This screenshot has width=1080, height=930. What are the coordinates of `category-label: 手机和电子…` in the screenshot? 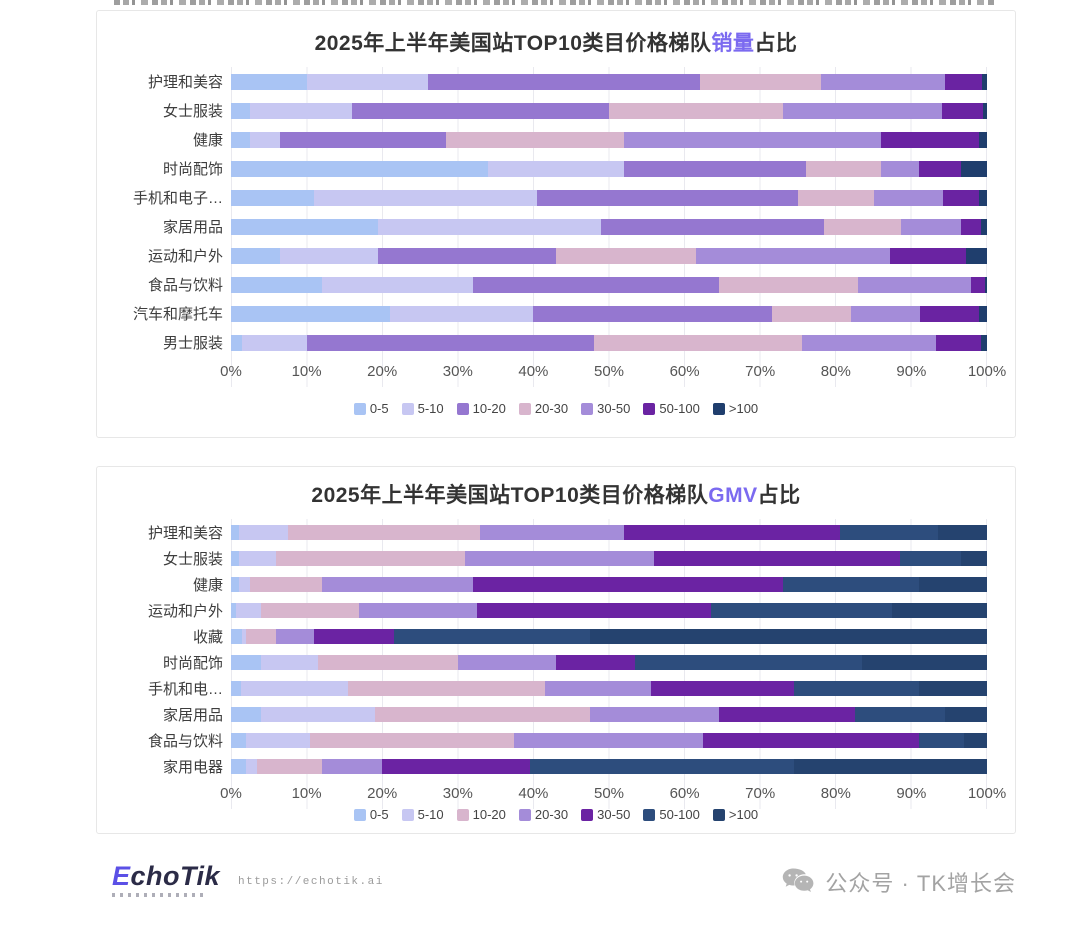 It's located at (177, 198).